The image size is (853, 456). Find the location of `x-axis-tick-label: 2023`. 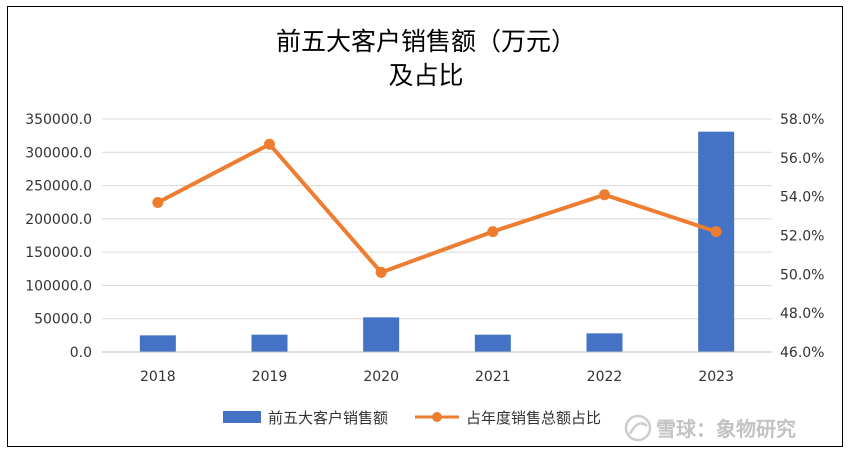

x-axis-tick-label: 2023 is located at coordinates (716, 377).